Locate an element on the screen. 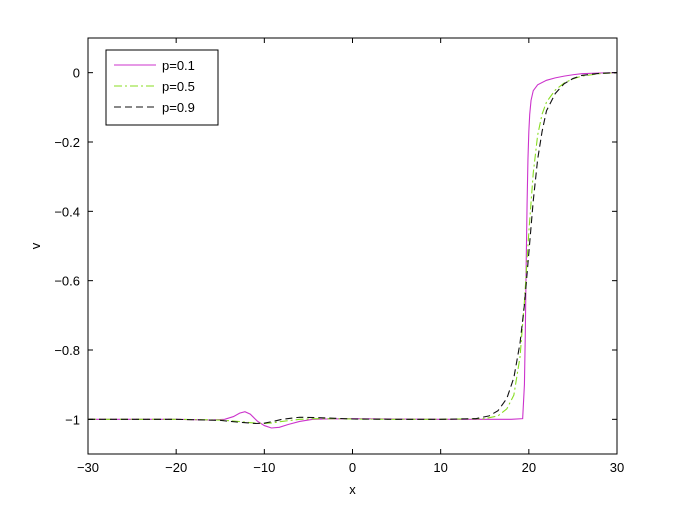 The width and height of the screenshot is (681, 512). y-tick-label: 0 is located at coordinates (76, 73).